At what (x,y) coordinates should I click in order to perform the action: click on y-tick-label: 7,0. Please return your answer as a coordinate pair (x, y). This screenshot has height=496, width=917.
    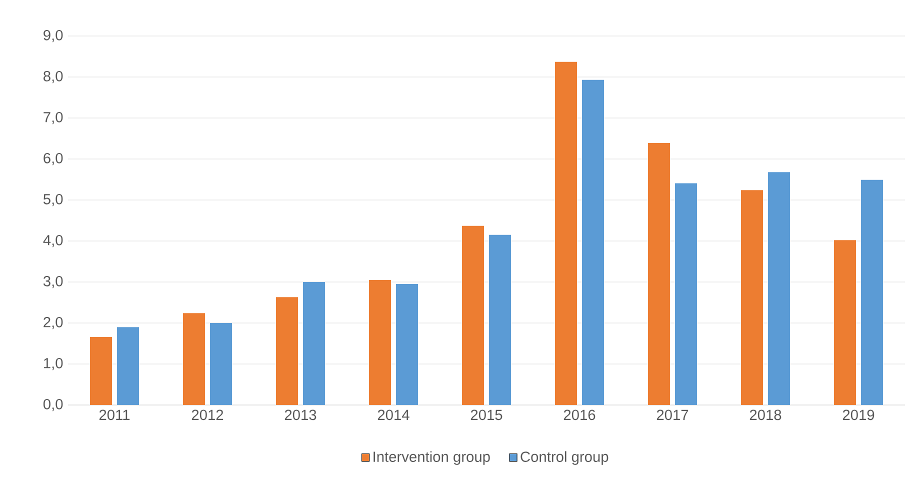
    Looking at the image, I should click on (53, 118).